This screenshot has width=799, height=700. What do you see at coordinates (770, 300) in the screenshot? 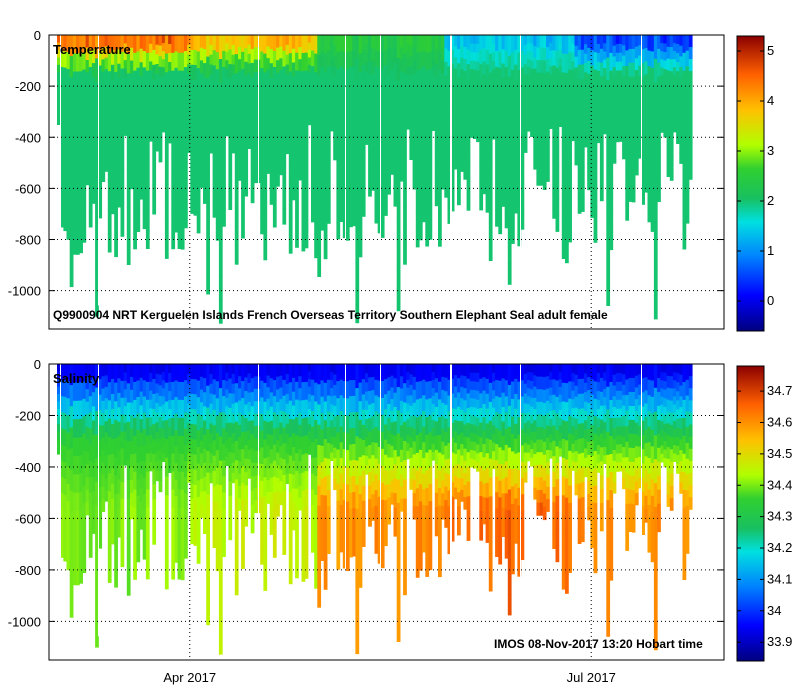
I see `colorbar-tick-label: 0` at bounding box center [770, 300].